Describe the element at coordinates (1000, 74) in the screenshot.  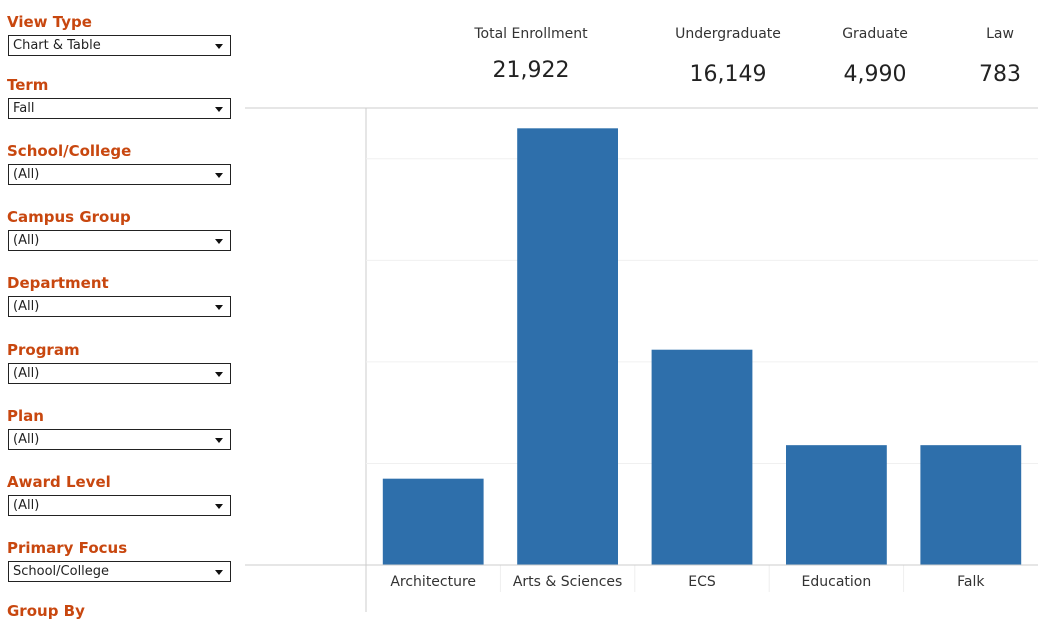
I see `kpi-value: 783` at that location.